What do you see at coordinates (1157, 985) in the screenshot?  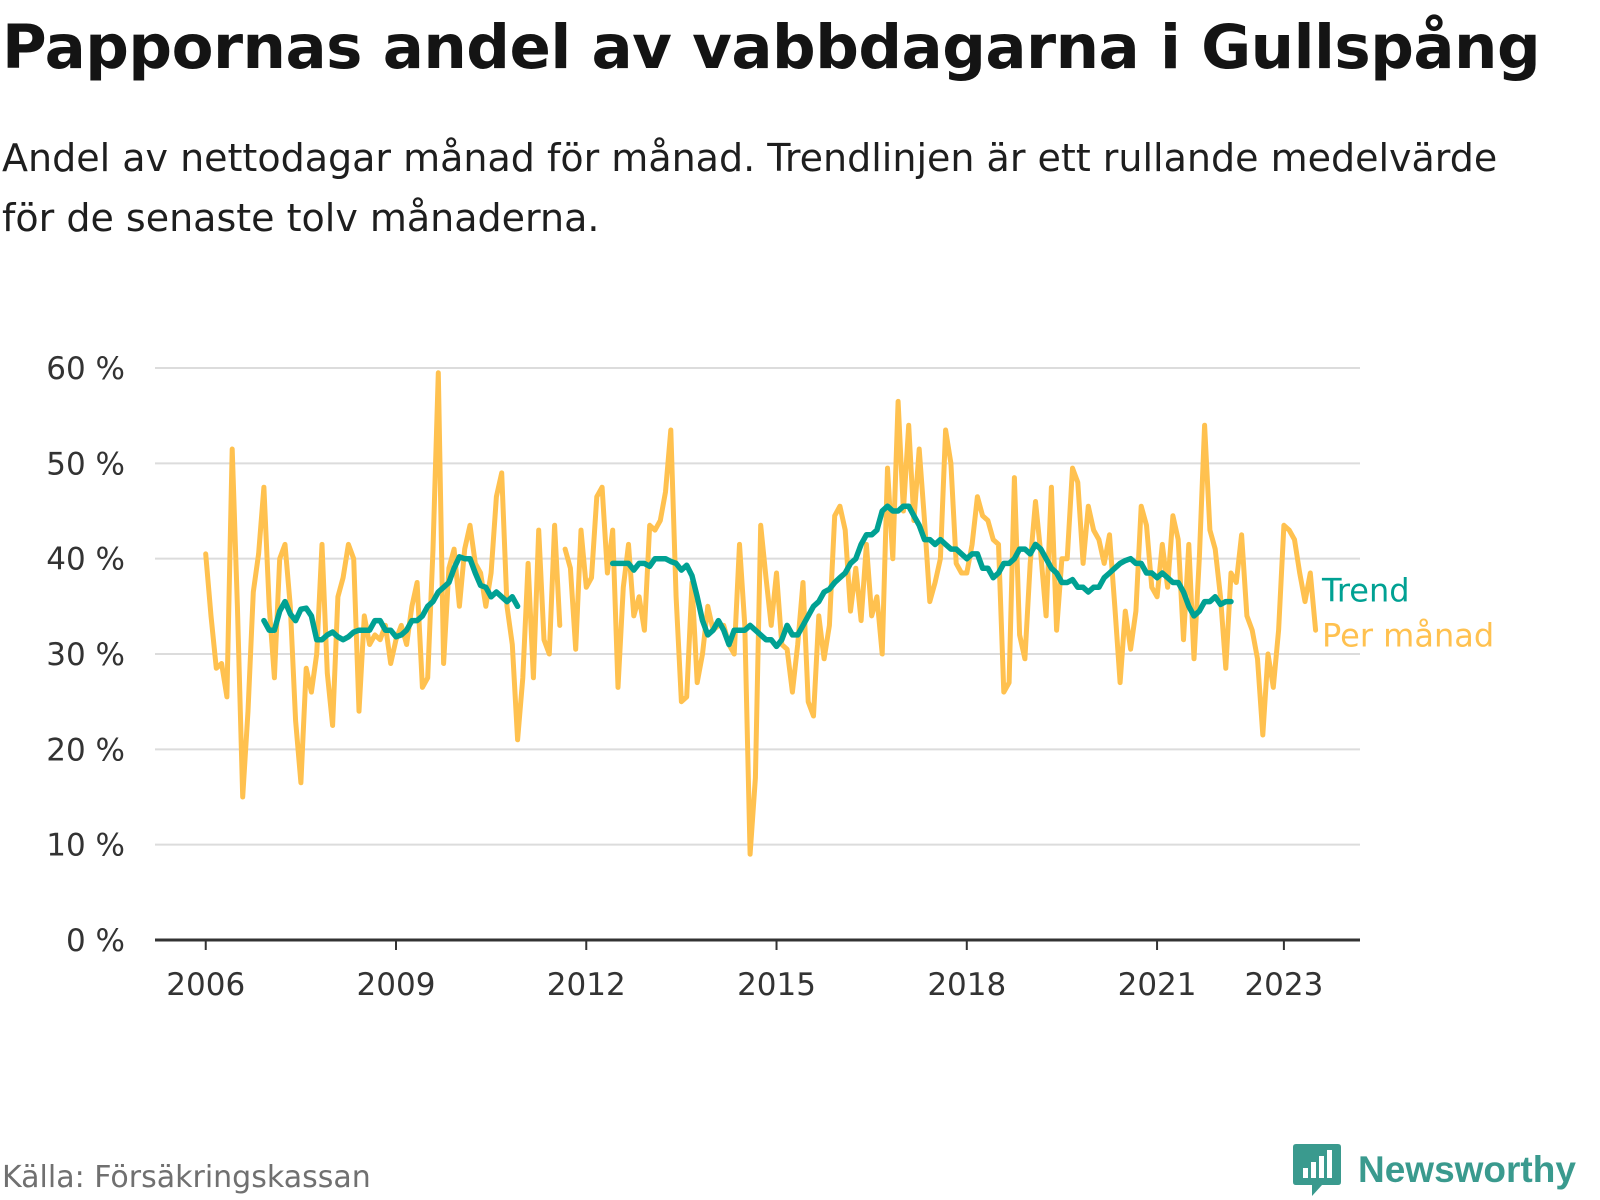 I see `x-tick-label: 2021` at bounding box center [1157, 985].